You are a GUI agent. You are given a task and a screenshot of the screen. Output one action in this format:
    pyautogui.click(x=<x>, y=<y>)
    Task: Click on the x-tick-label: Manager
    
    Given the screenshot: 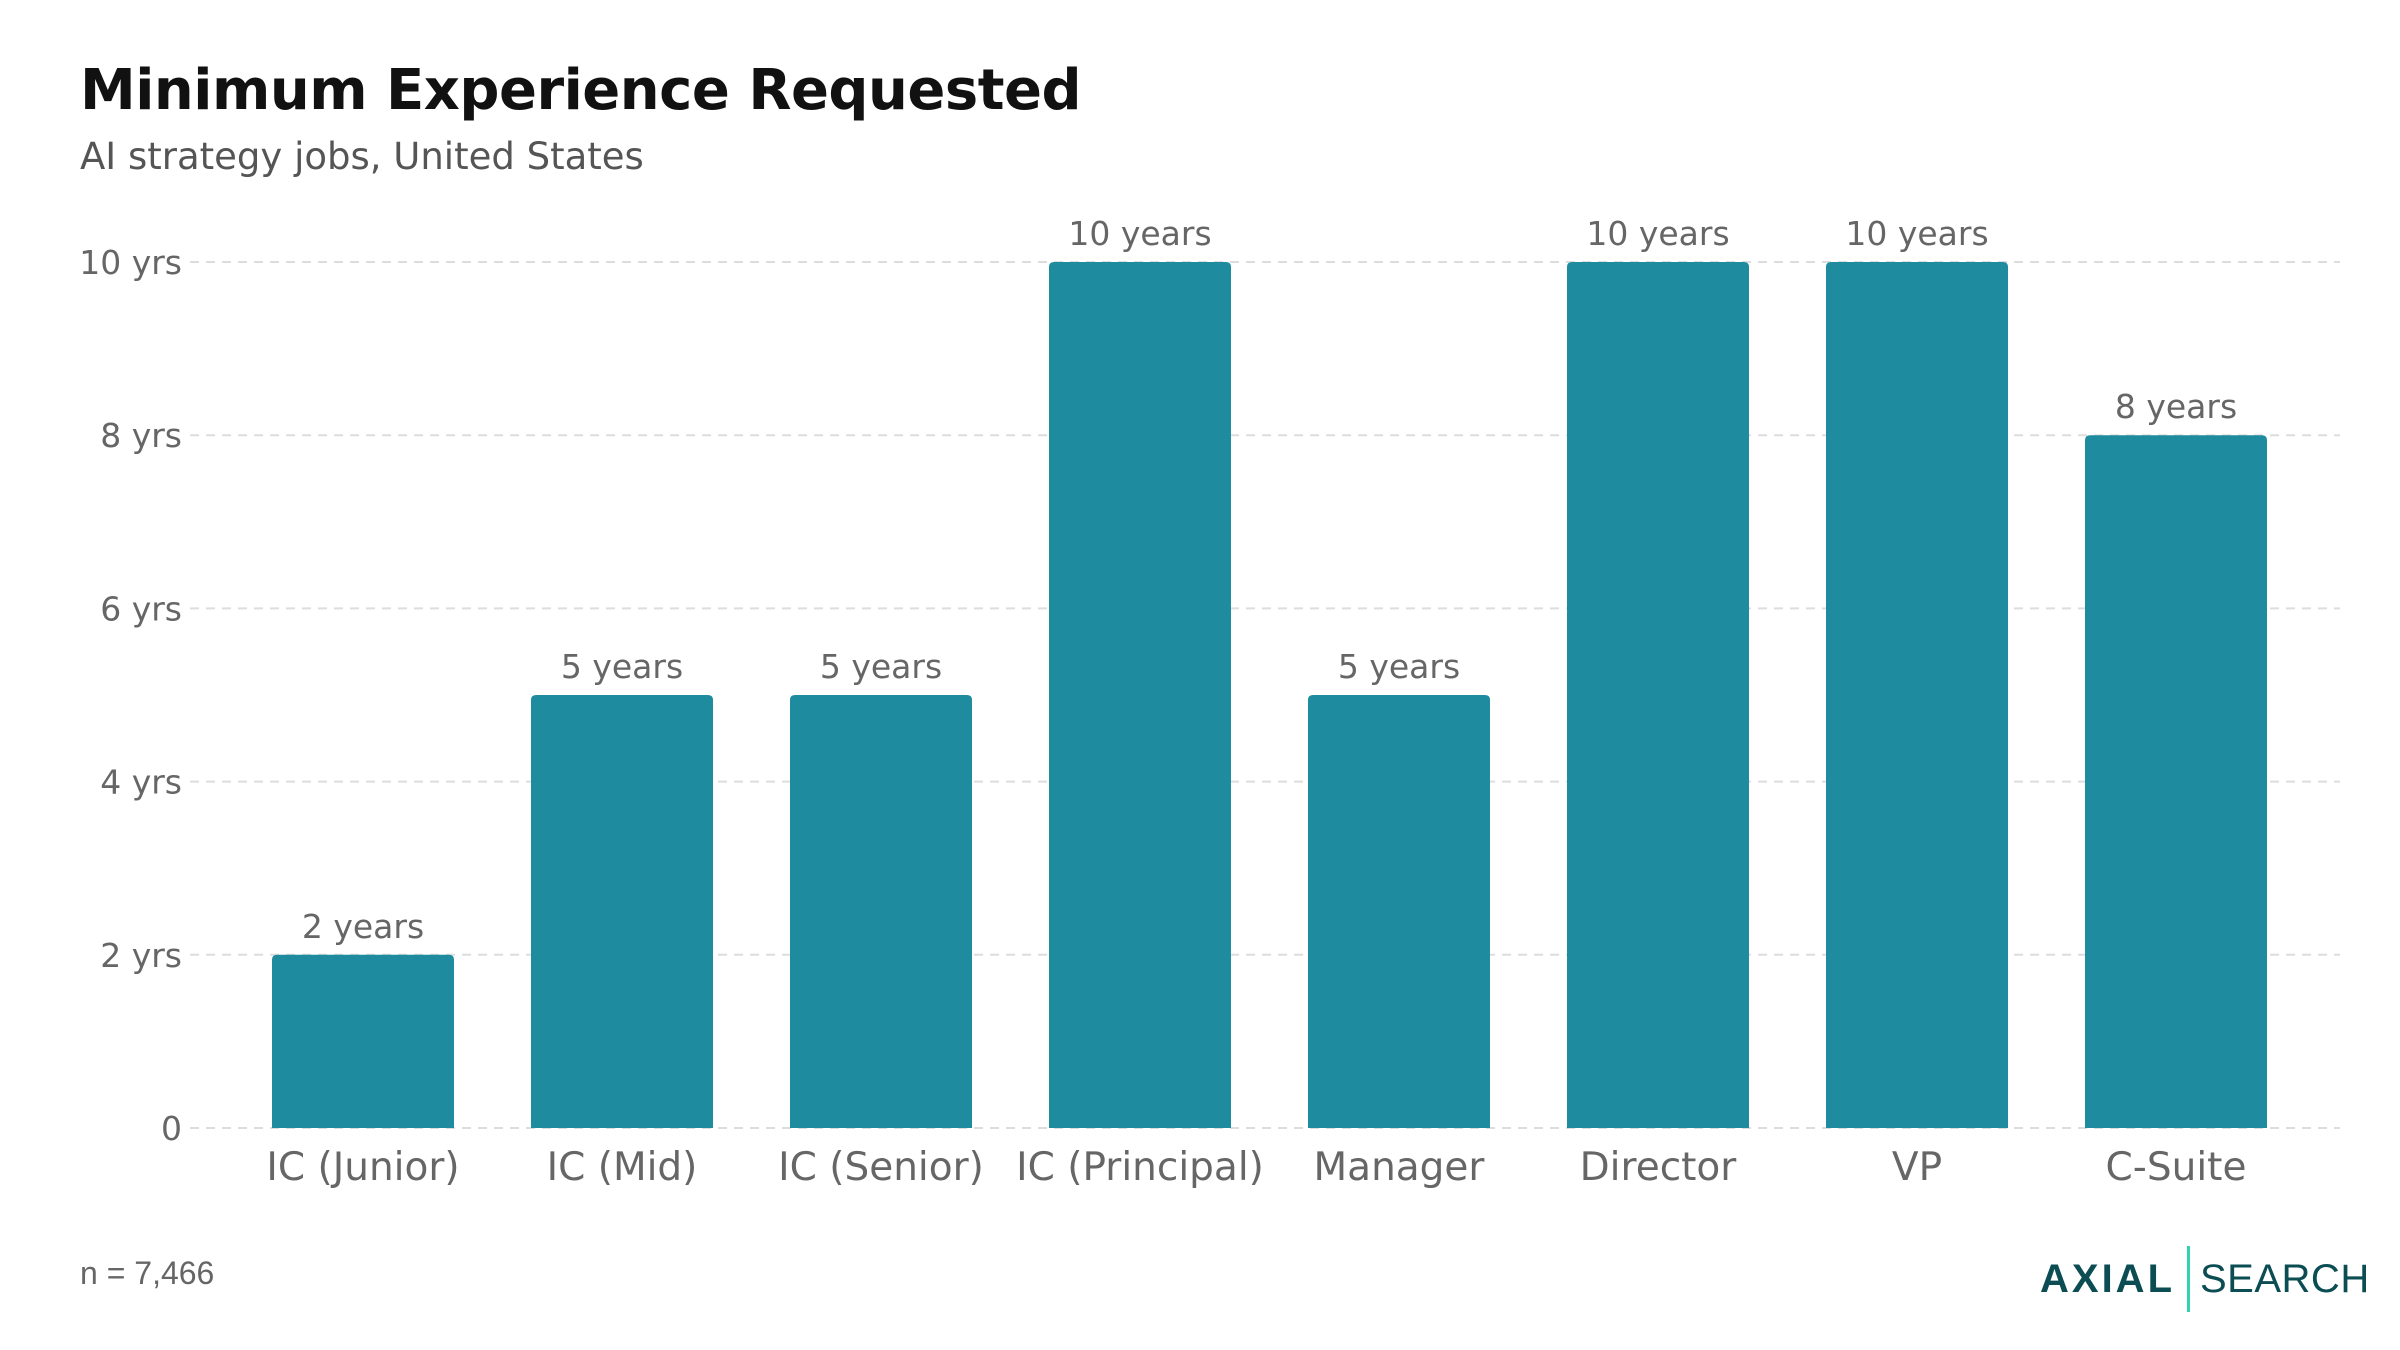 What is the action you would take?
    pyautogui.click(x=1400, y=1167)
    